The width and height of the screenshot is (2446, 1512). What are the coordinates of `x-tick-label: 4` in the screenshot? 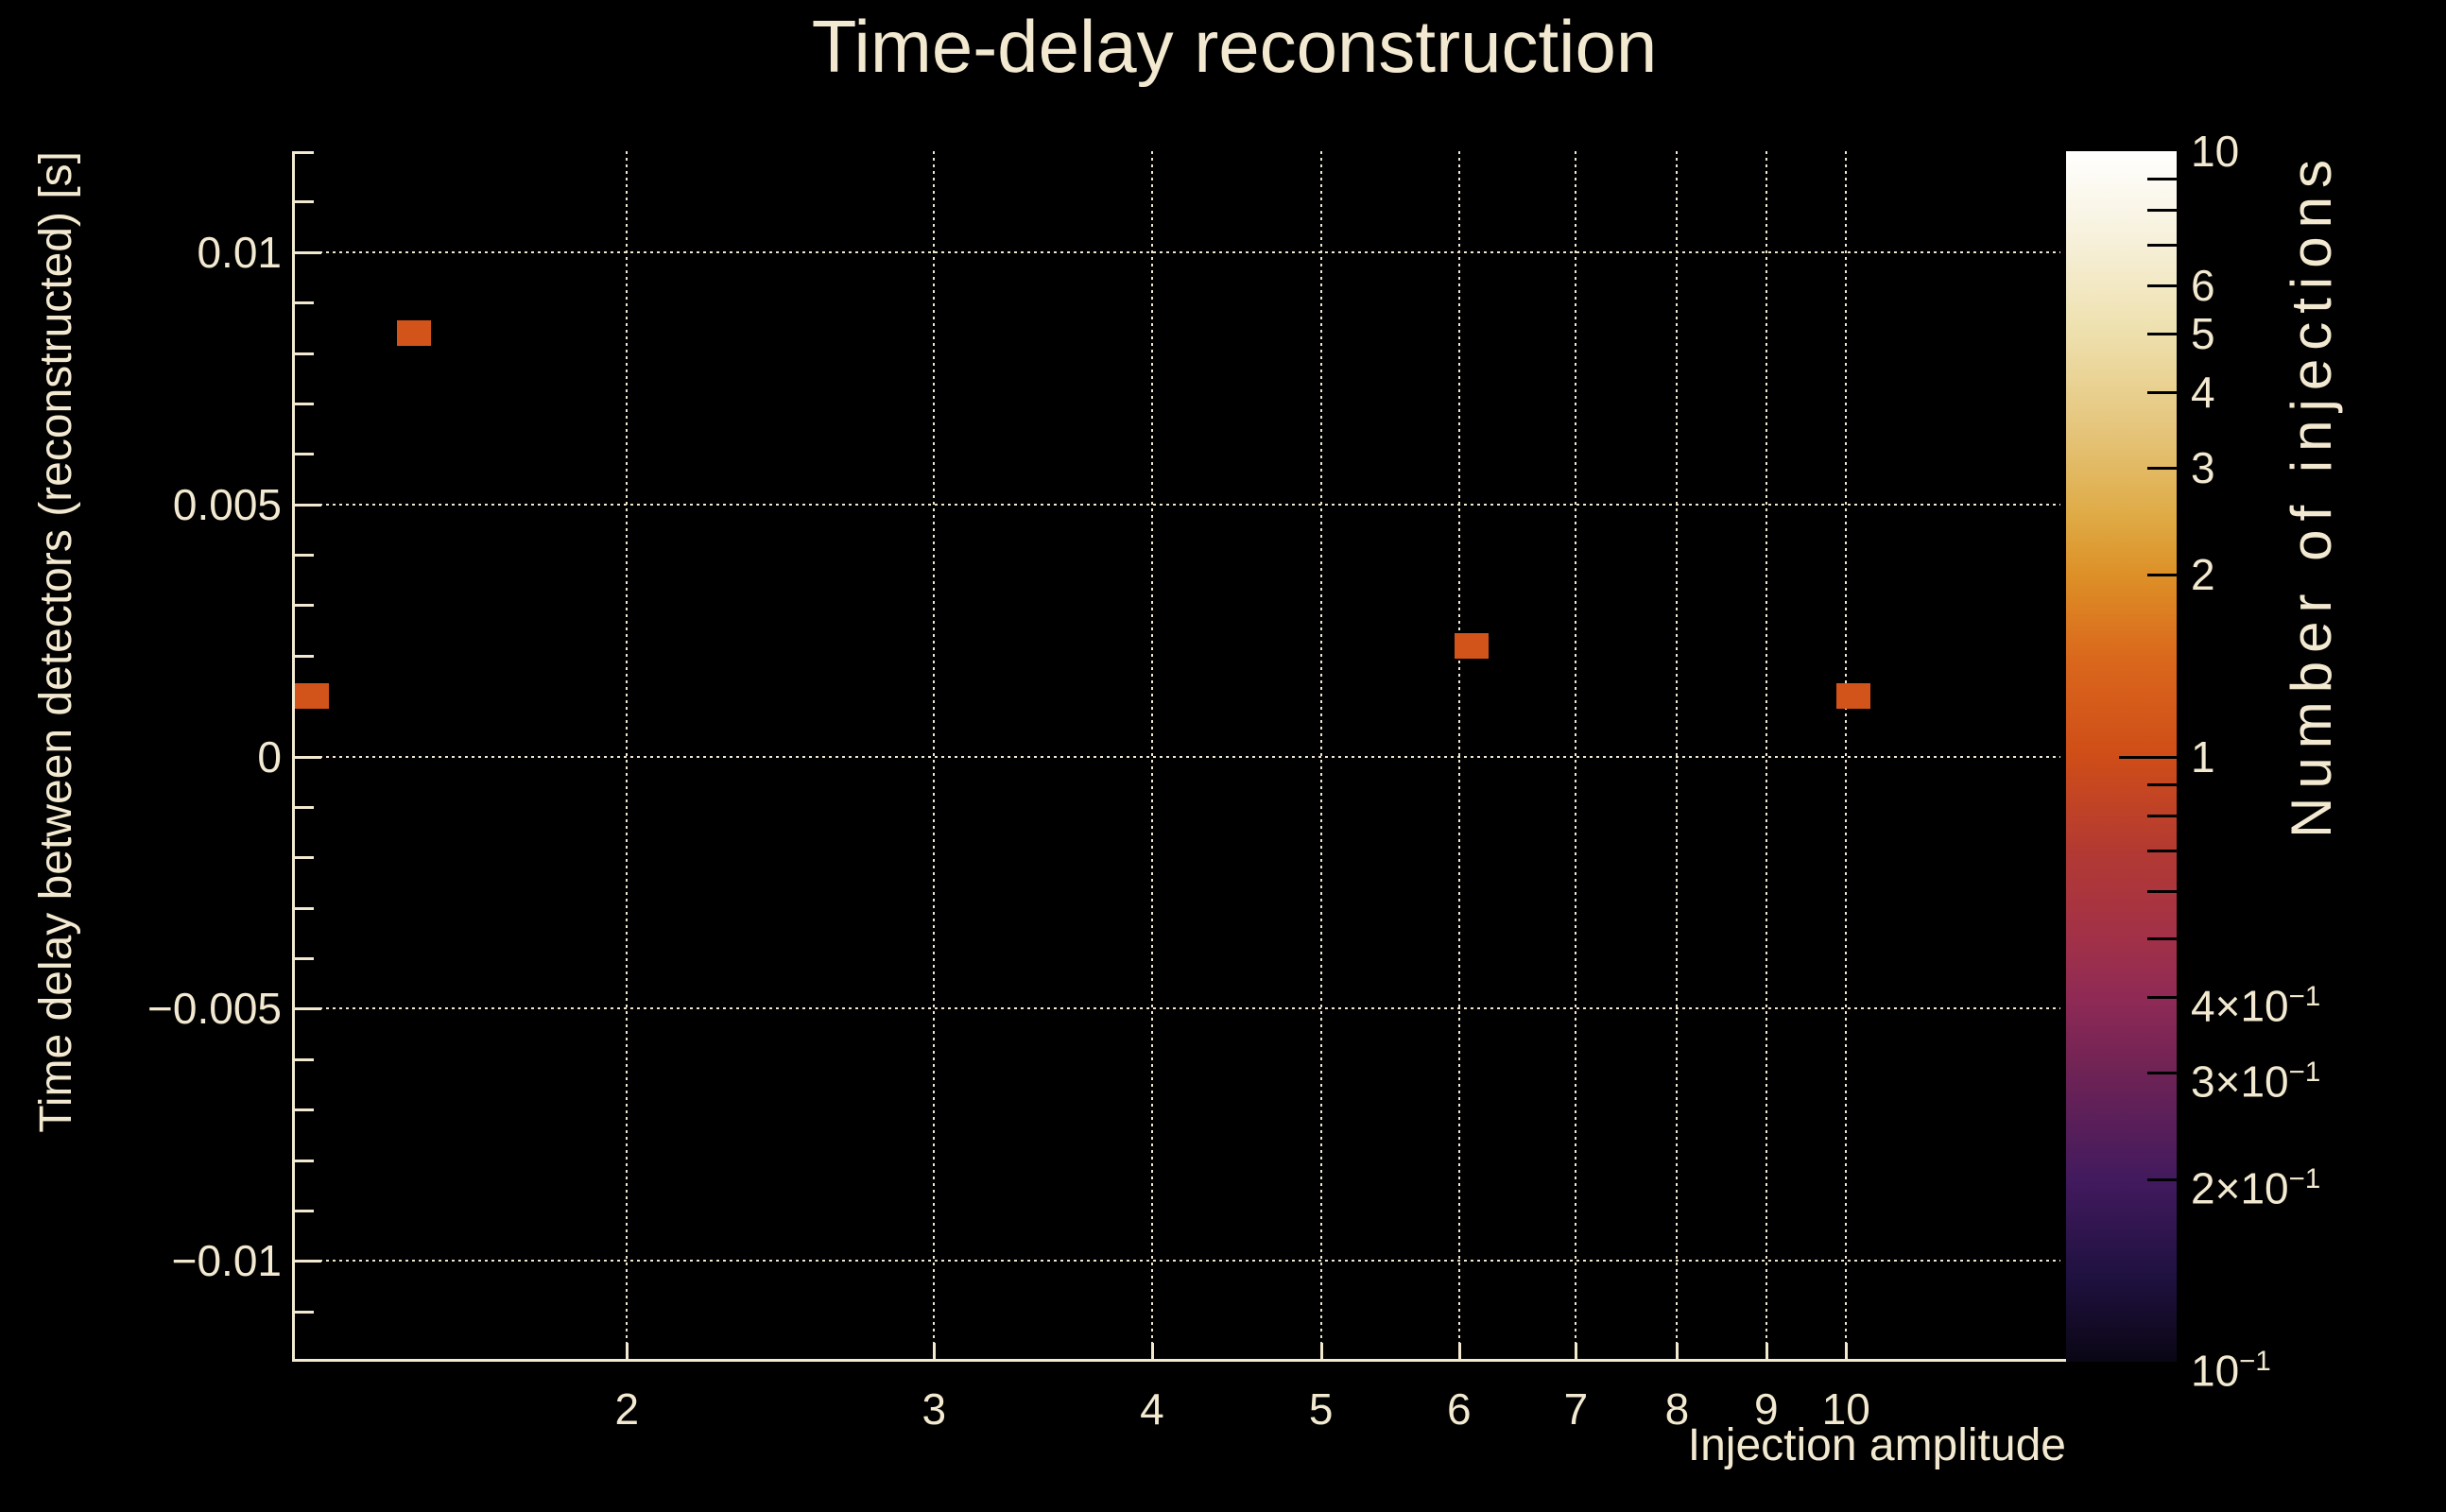 It's located at (1152, 1409).